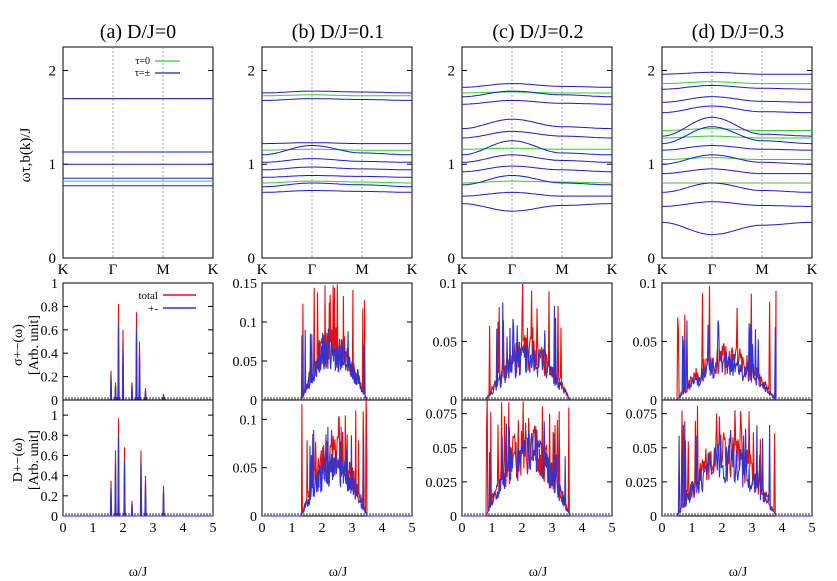  I want to click on omega-ylabel: ωτ,b(k)/J, so click(26, 155).